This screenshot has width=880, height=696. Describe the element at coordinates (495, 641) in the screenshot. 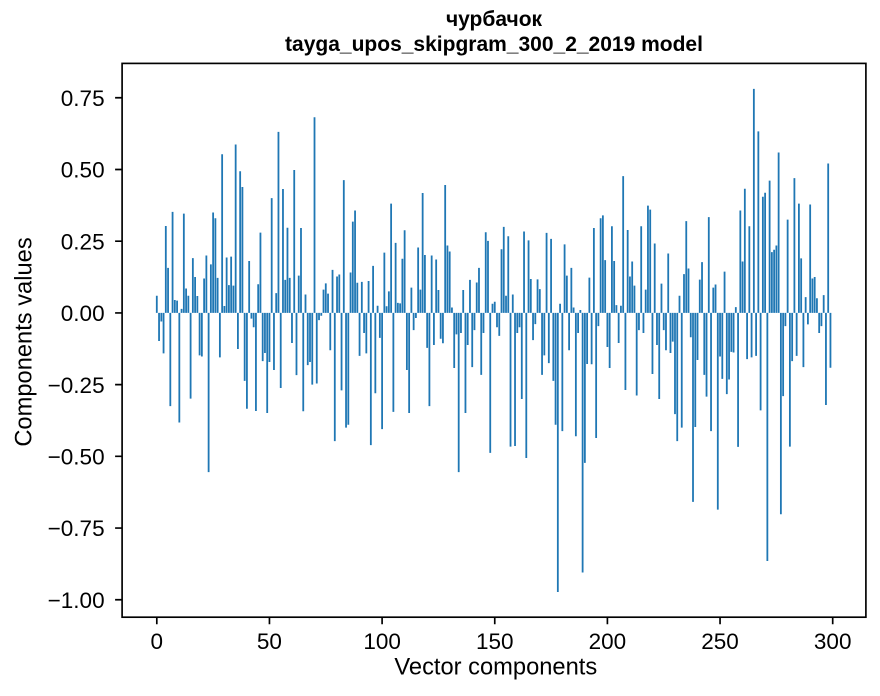

I see `svg-text: 150` at that location.